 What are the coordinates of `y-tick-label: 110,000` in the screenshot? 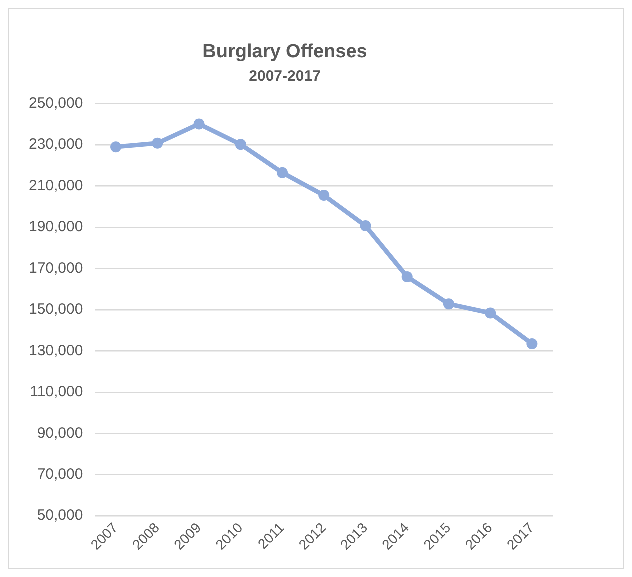 It's located at (57, 392).